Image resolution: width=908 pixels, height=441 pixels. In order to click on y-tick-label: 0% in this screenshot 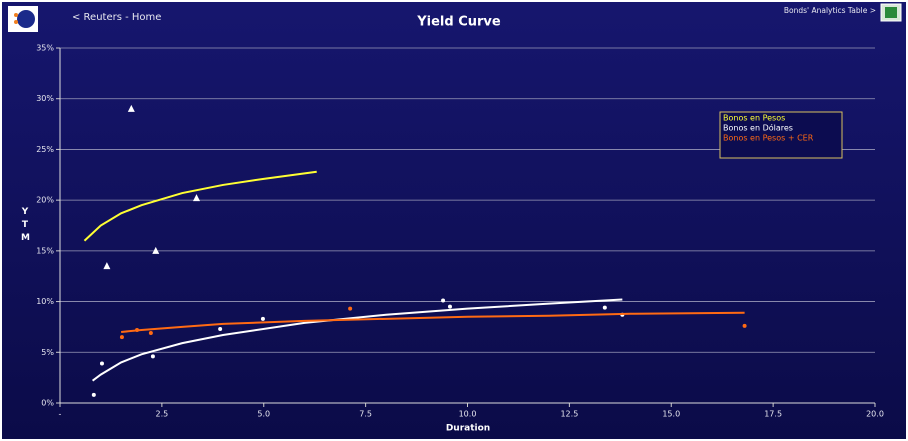, I will do `click(47, 403)`.